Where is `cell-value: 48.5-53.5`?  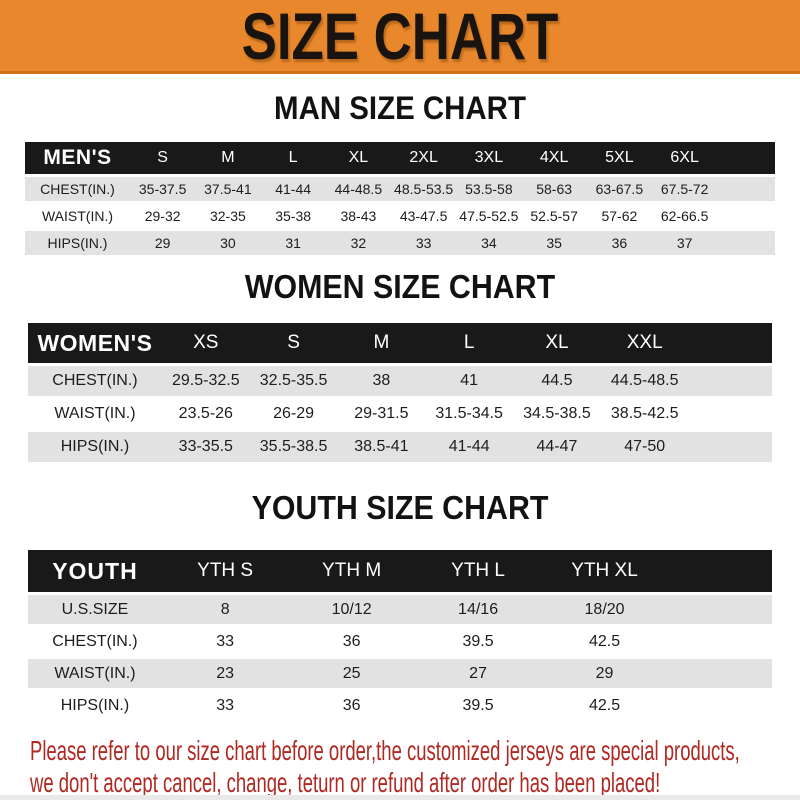 cell-value: 48.5-53.5 is located at coordinates (424, 189).